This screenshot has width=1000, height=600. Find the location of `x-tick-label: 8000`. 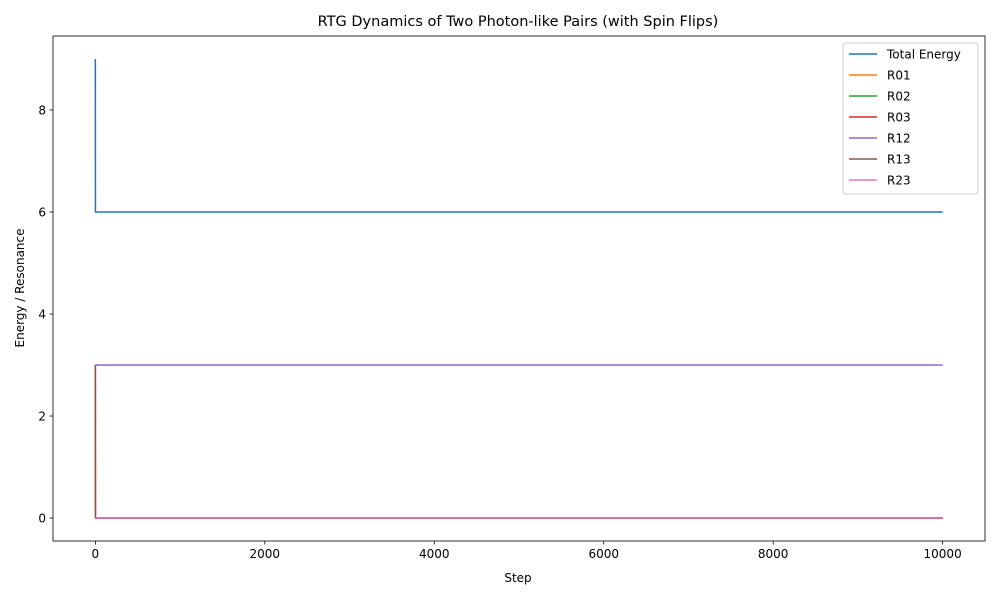

x-tick-label: 8000 is located at coordinates (773, 554).